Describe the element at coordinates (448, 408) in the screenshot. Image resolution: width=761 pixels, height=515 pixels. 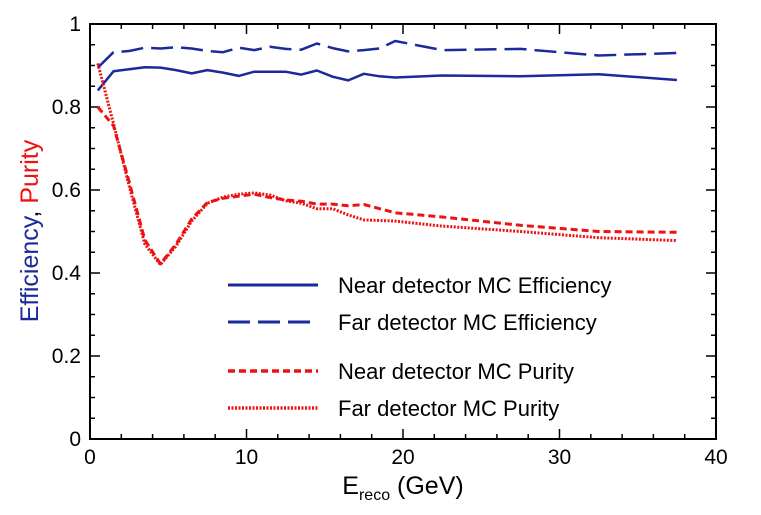
I see `legend-label: Far detector MC Purity` at that location.